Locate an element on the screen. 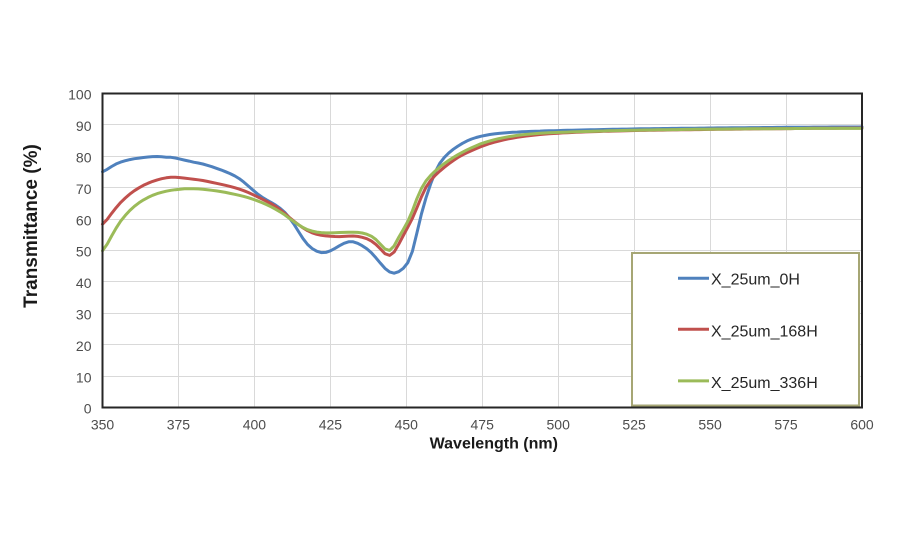 The height and width of the screenshot is (550, 900). svg-text: Transmittance (%) is located at coordinates (31, 226).